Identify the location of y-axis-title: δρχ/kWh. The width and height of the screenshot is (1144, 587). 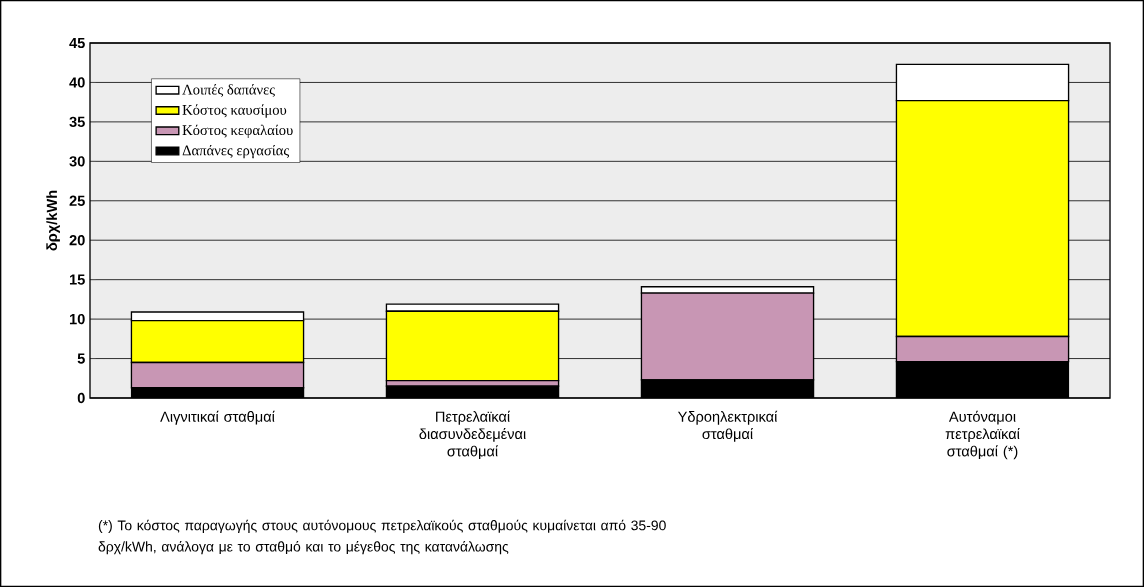
(53, 220).